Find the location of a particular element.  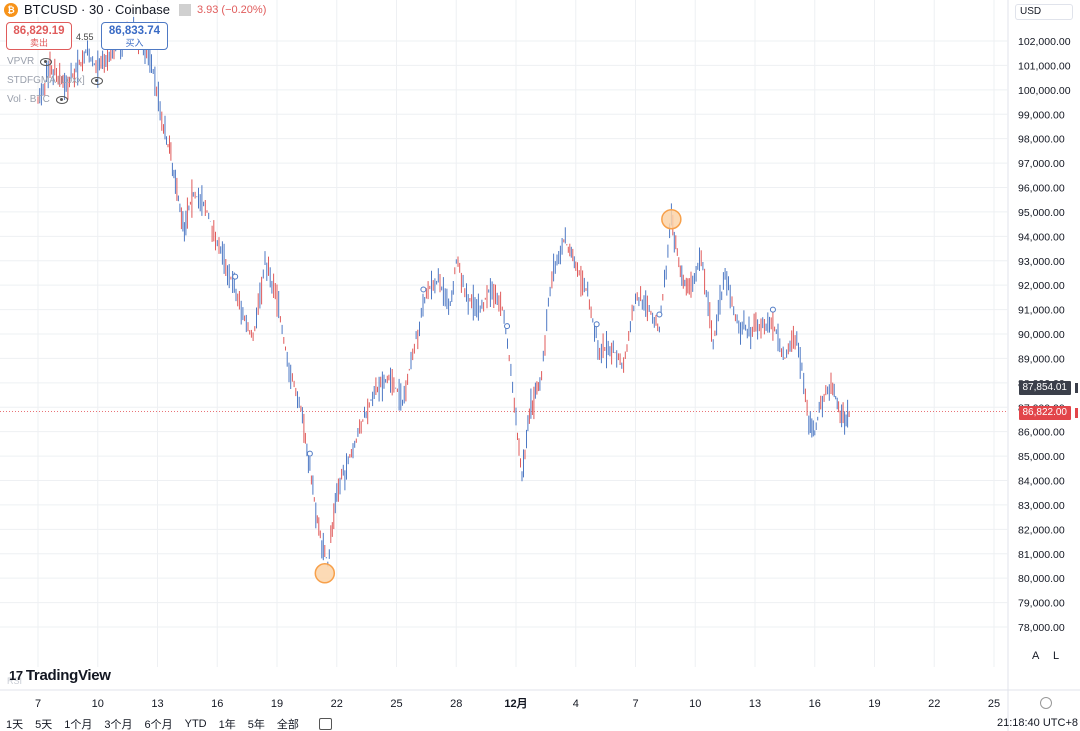

y-tick-label: 80,000.00 is located at coordinates (1041, 579).